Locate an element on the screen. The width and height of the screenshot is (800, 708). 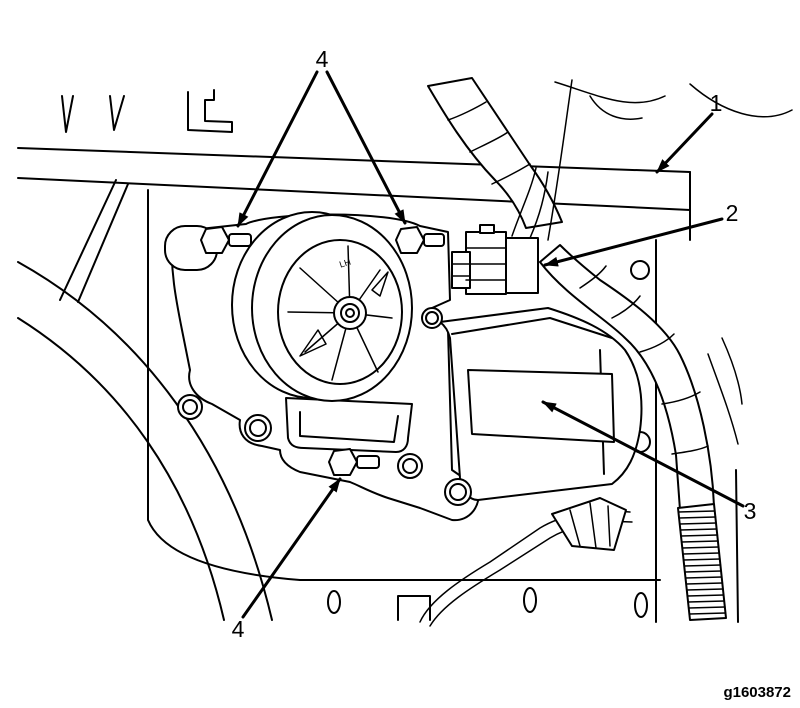
gear-housing-edge is located at coordinates (532, 328).